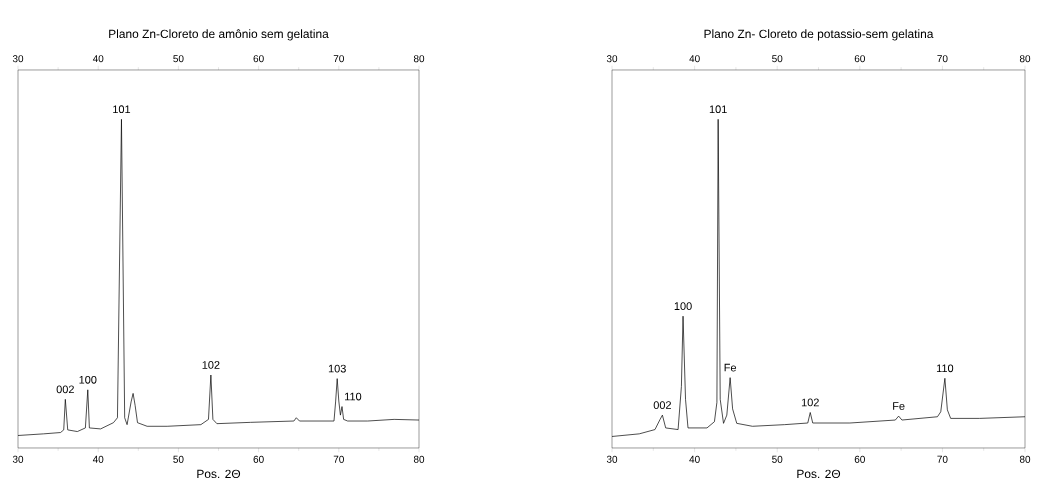  What do you see at coordinates (337, 368) in the screenshot?
I see `annotation: 103` at bounding box center [337, 368].